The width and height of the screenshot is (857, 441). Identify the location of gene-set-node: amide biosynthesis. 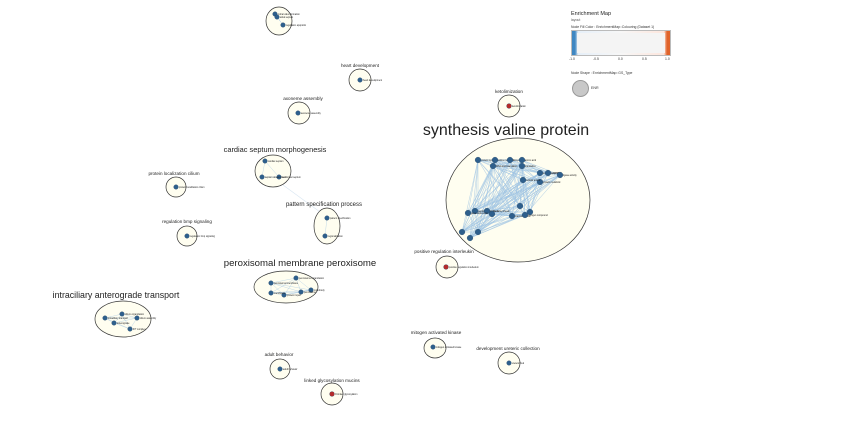
(496, 211).